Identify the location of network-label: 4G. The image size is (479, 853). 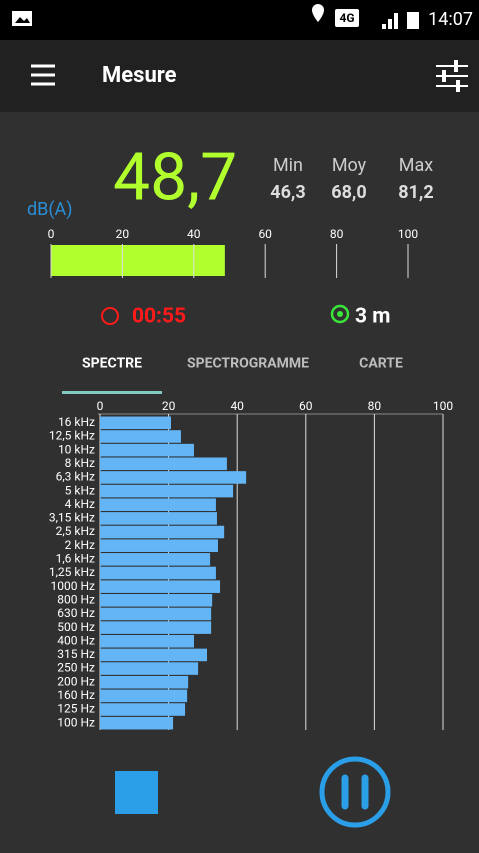
(346, 18).